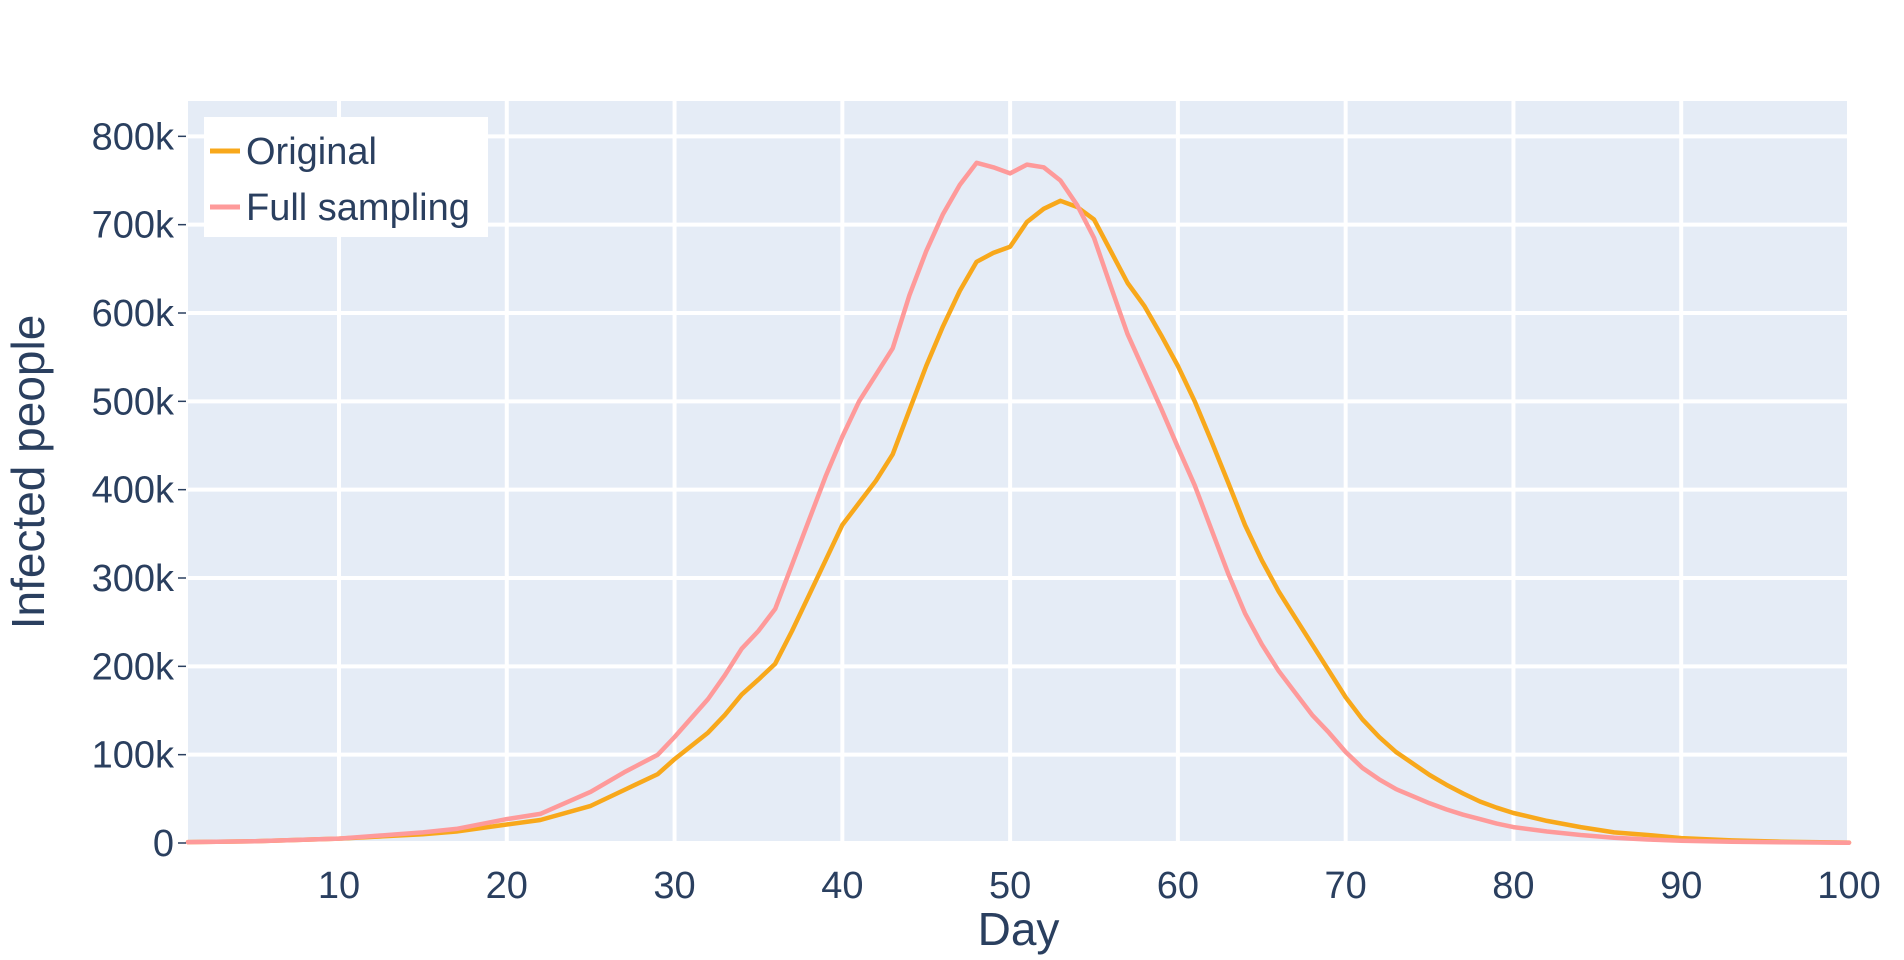 This screenshot has height=960, width=1904. I want to click on y-tick-label: 300k, so click(133, 579).